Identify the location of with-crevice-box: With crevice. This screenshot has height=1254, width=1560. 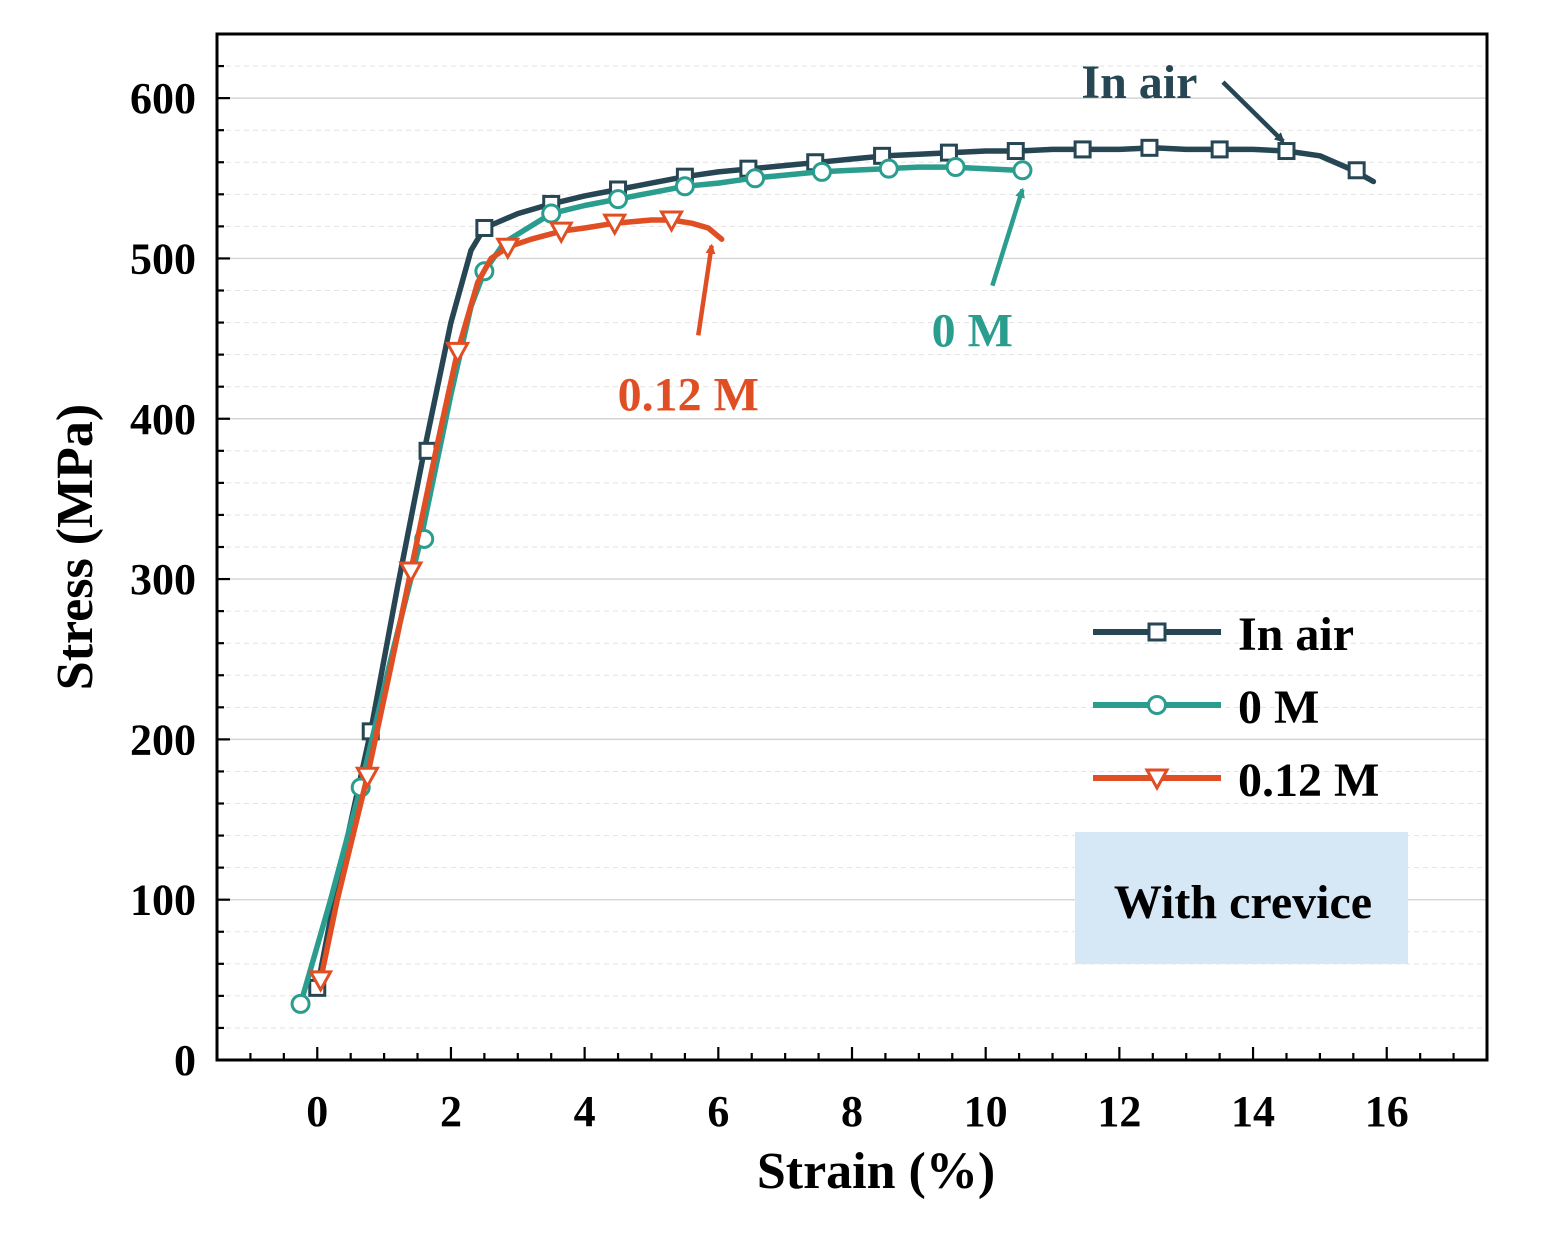
(1241, 898).